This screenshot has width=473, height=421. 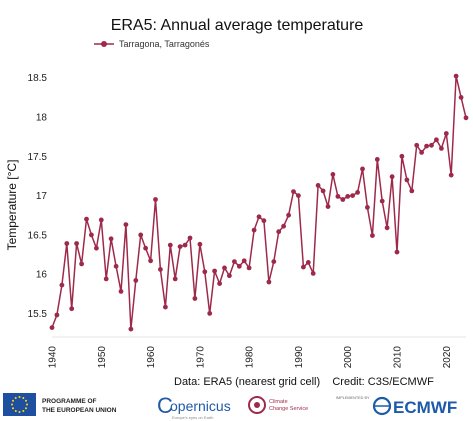 I want to click on x-tick-label: 1980, so click(x=250, y=357).